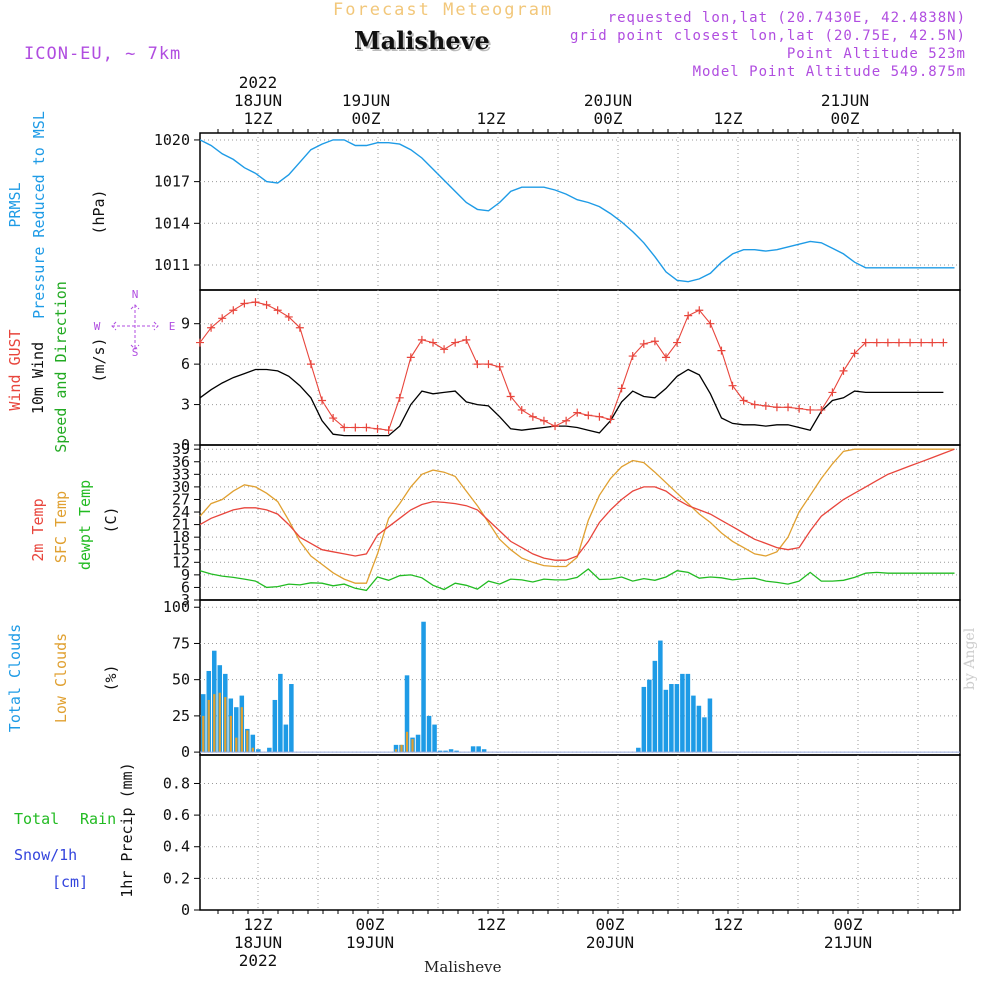  What do you see at coordinates (45, 855) in the screenshot?
I see `precip-snow-label: Snow/1h` at bounding box center [45, 855].